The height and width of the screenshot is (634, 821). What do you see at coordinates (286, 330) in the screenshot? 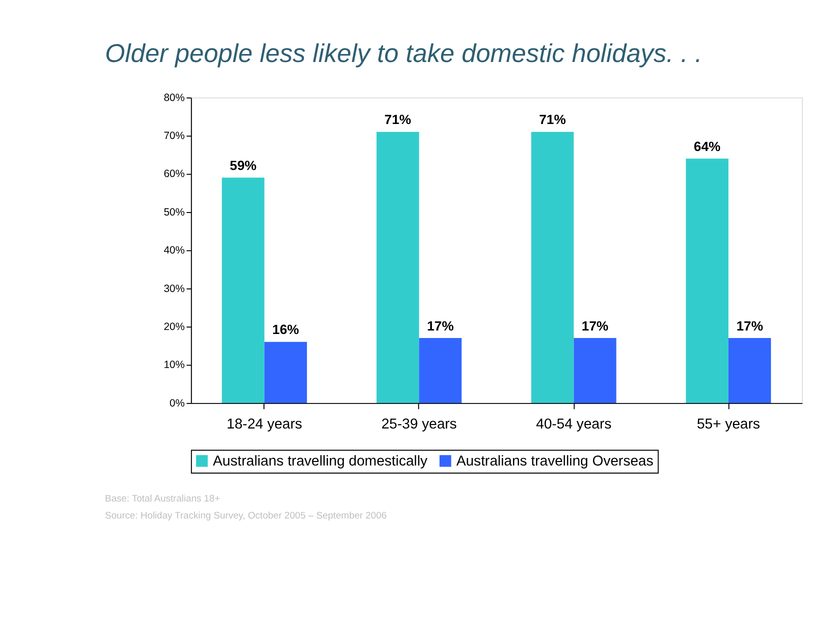
I see `data-label: 16%` at bounding box center [286, 330].